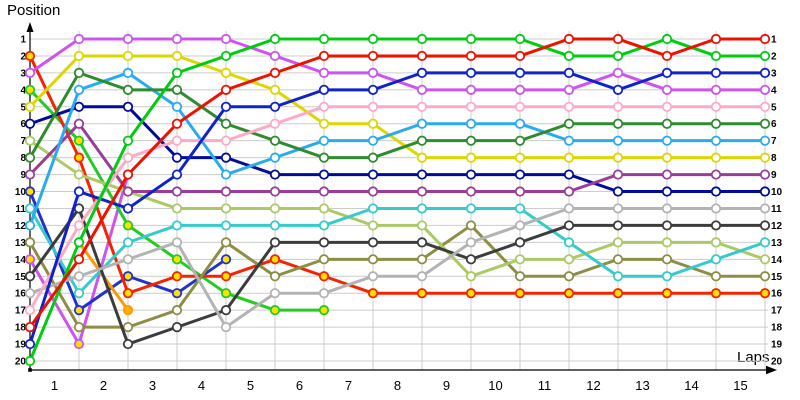 The height and width of the screenshot is (400, 800). Describe the element at coordinates (21, 311) in the screenshot. I see `position-tick-label-left: 17` at that location.